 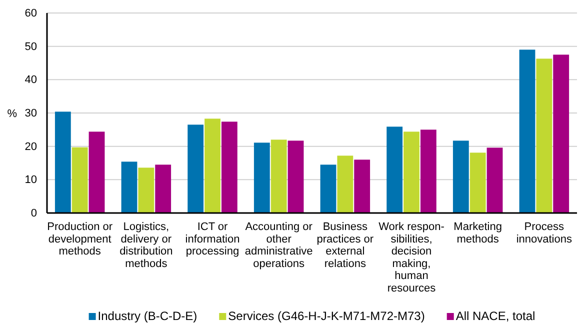 I want to click on legend-label: Industry (B-C-D-E), so click(x=148, y=316).